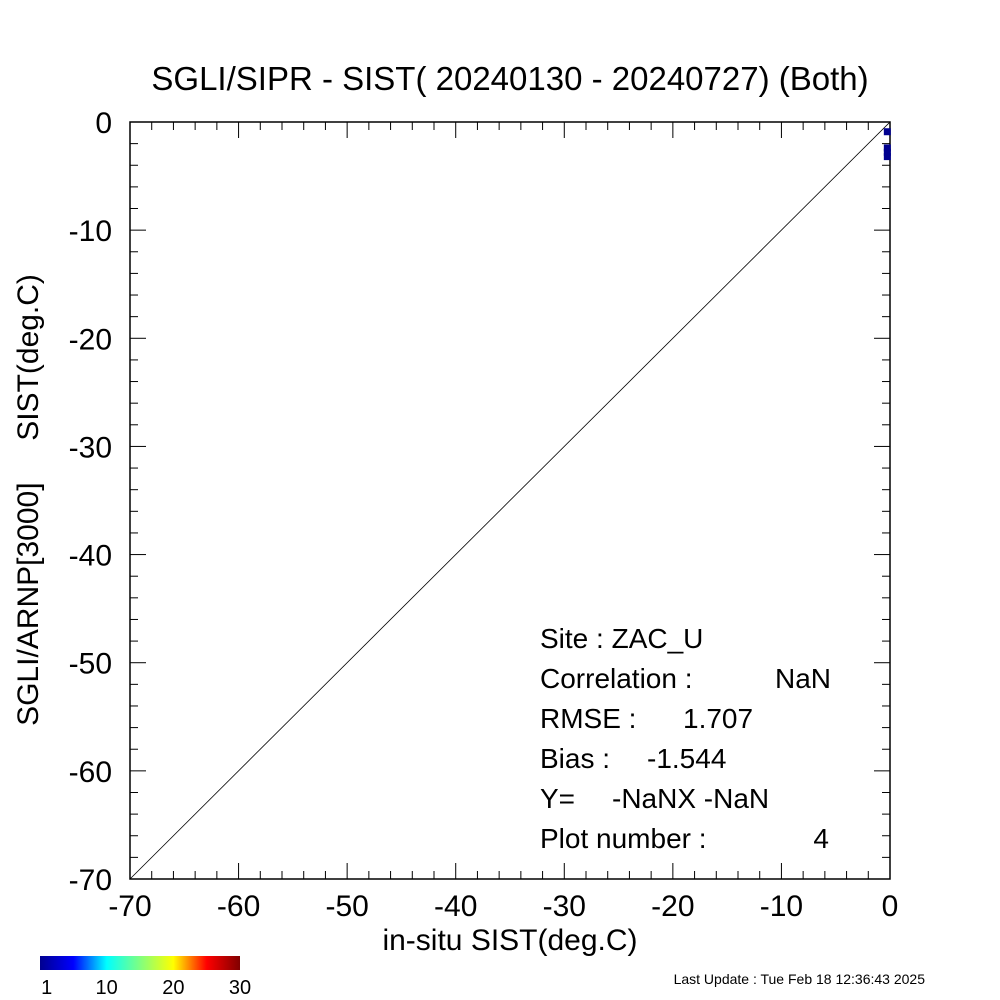  What do you see at coordinates (107, 988) in the screenshot?
I see `colorbar-tick-label: 10` at bounding box center [107, 988].